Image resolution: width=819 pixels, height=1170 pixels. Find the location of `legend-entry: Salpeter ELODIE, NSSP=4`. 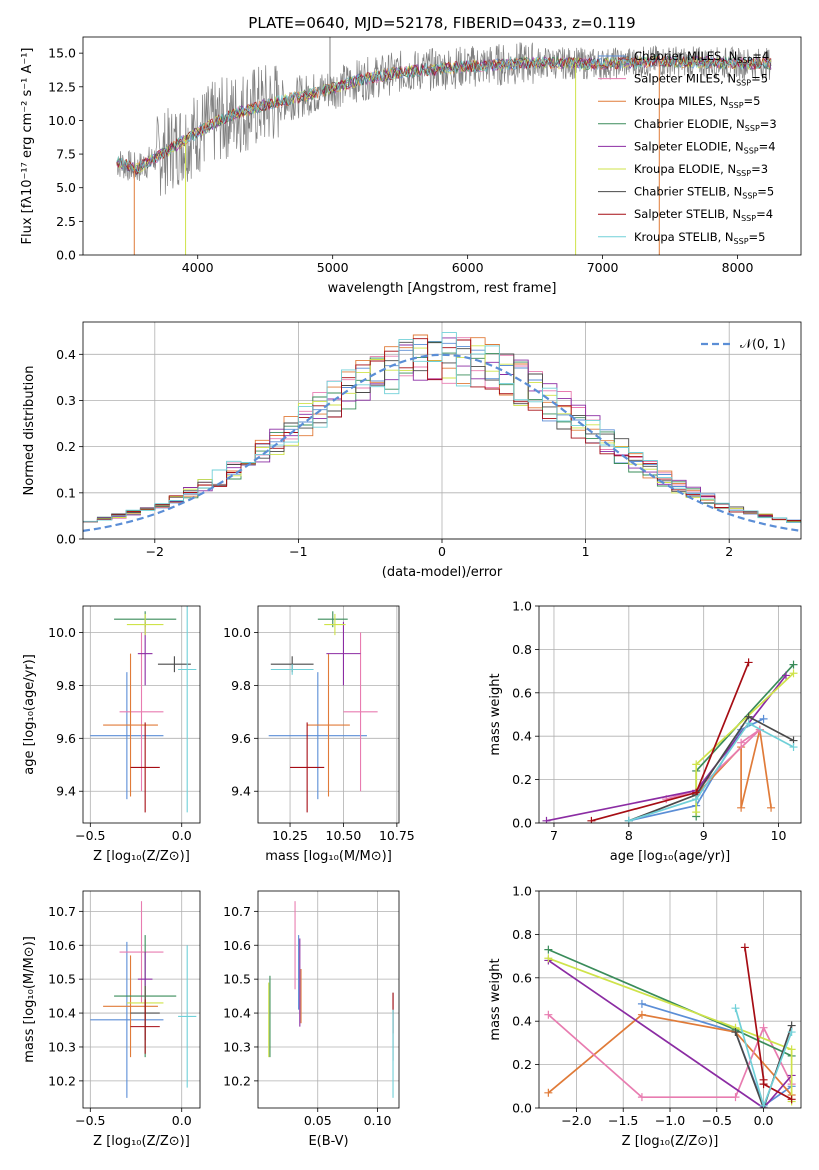

legend-entry: Salpeter ELODIE, NSSP=4 is located at coordinates (705, 147).